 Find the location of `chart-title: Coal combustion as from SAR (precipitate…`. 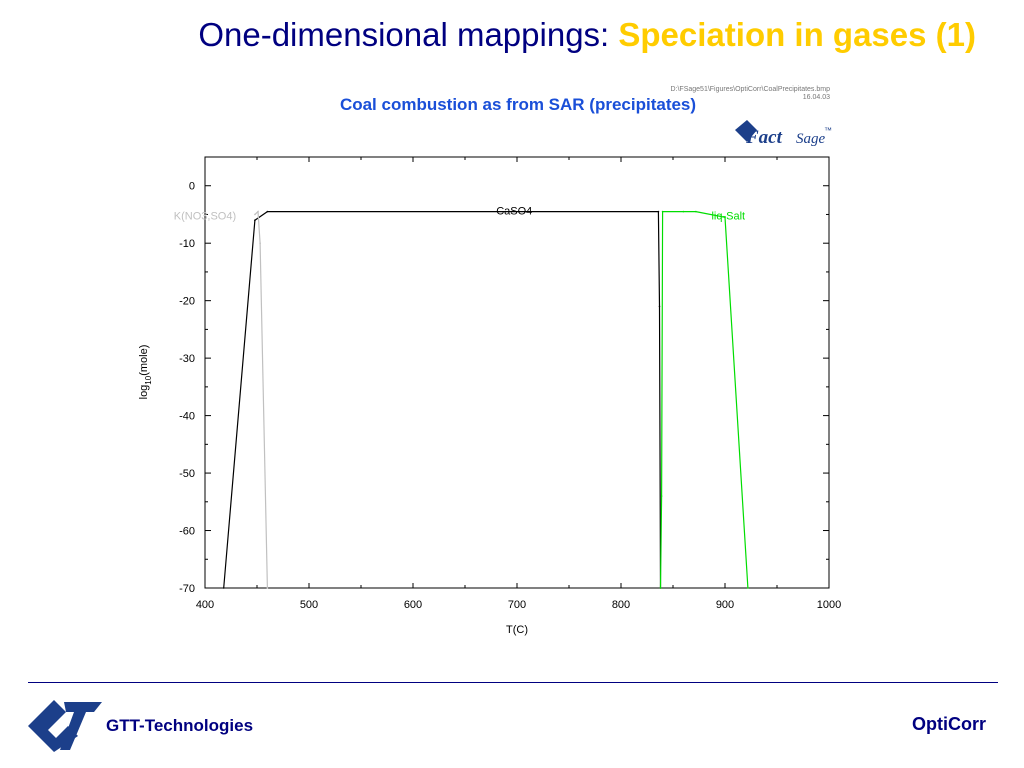

chart-title: Coal combustion as from SAR (precipitate… is located at coordinates (518, 104).